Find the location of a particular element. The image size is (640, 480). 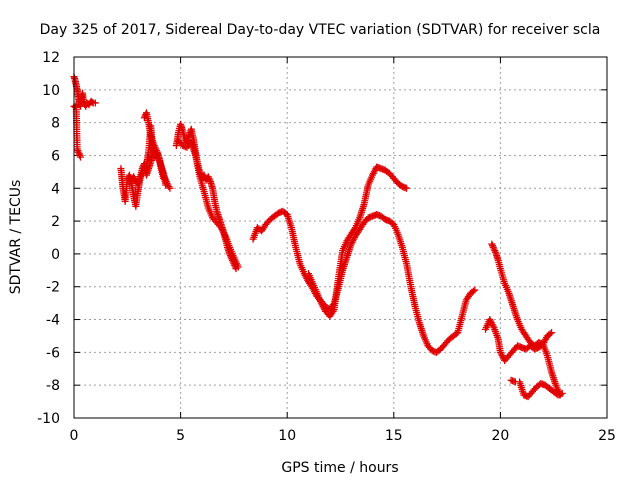

y-tick-label: 0 is located at coordinates (55, 255).